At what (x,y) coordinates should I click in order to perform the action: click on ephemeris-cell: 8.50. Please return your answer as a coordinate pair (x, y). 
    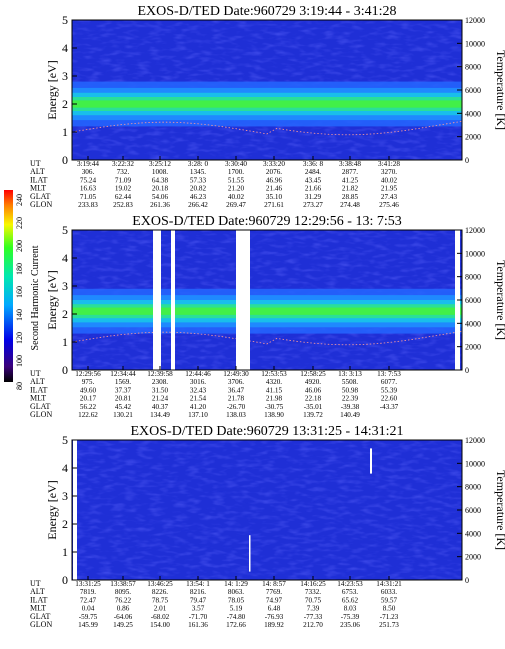
    Looking at the image, I should click on (389, 609).